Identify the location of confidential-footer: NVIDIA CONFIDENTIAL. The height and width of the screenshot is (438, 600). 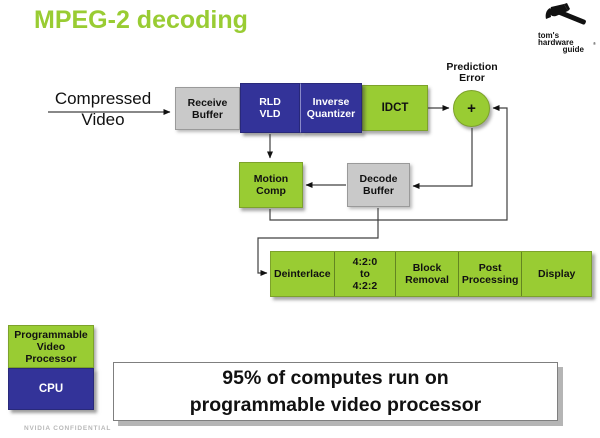
(68, 428).